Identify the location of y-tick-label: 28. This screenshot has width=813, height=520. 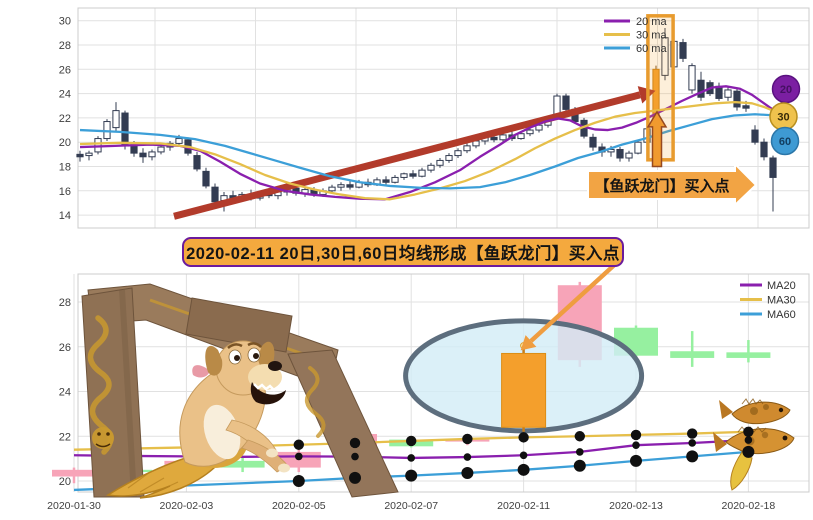
(65, 303).